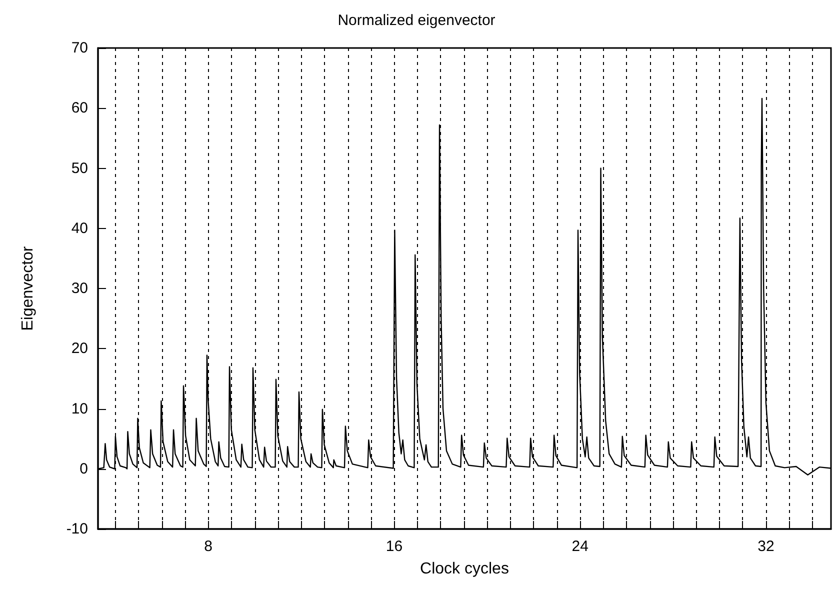 This screenshot has height=603, width=833. I want to click on y-tick-label: 70, so click(79, 48).